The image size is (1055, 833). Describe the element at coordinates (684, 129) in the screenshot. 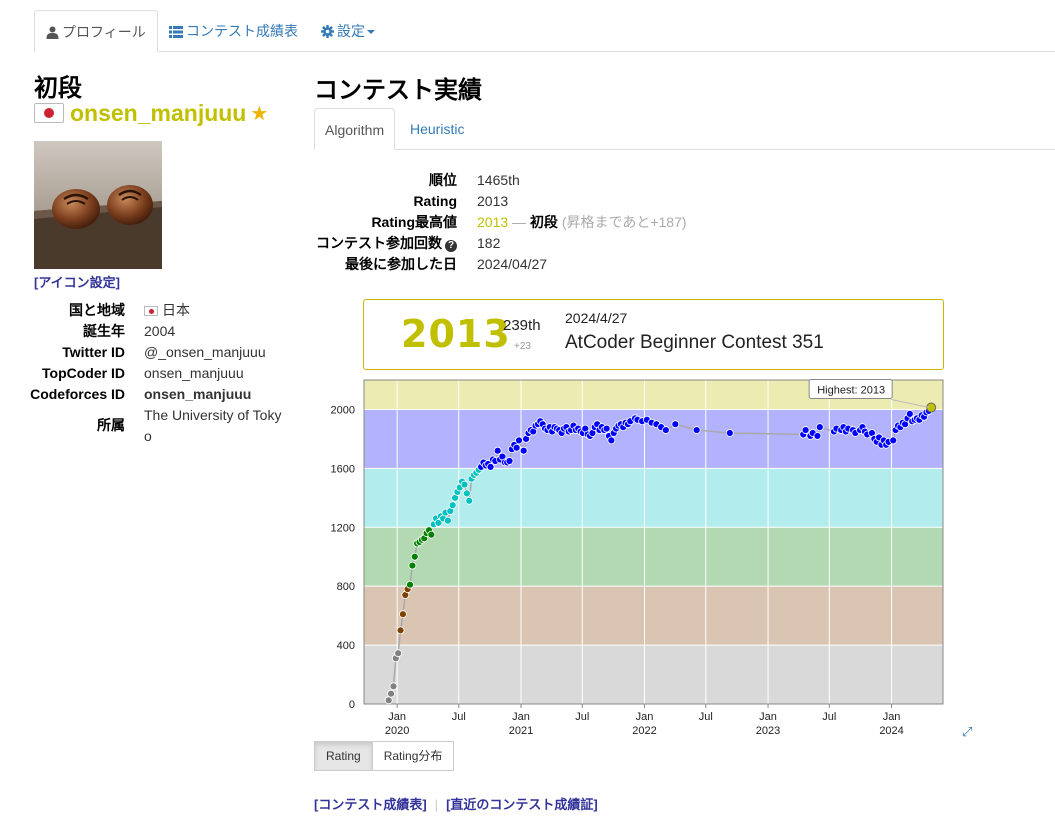

I see `contest-type-tabs: Algorithm Heuristic` at that location.